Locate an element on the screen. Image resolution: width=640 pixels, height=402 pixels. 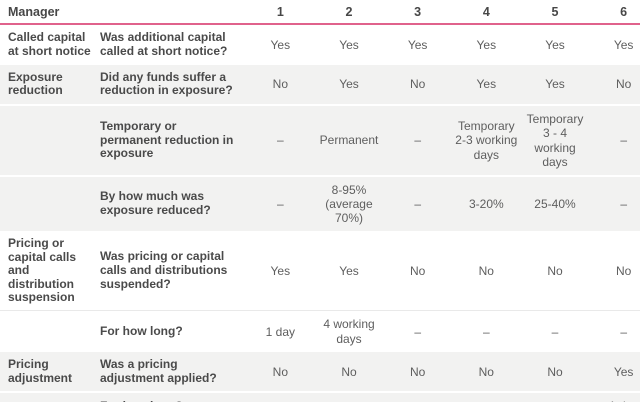
value-cell: 25-40% is located at coordinates (555, 203).